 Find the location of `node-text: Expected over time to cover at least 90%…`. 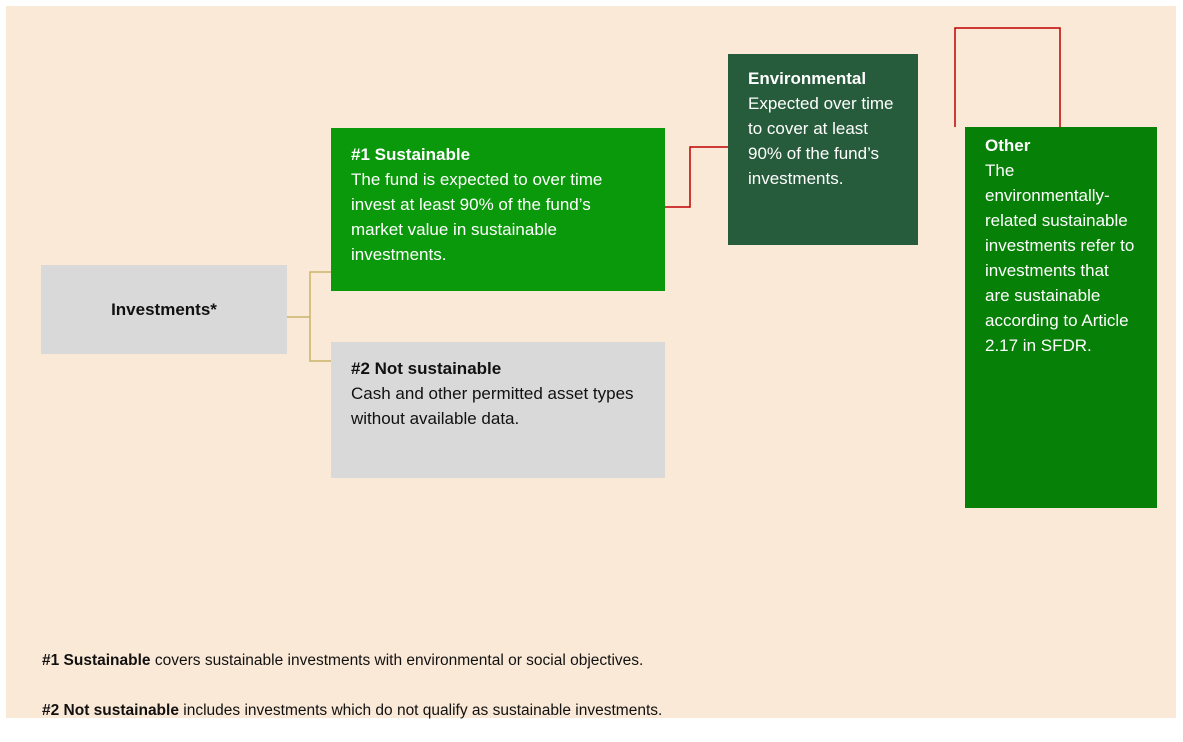

node-text: Expected over time to cover at least 90%… is located at coordinates (821, 141).